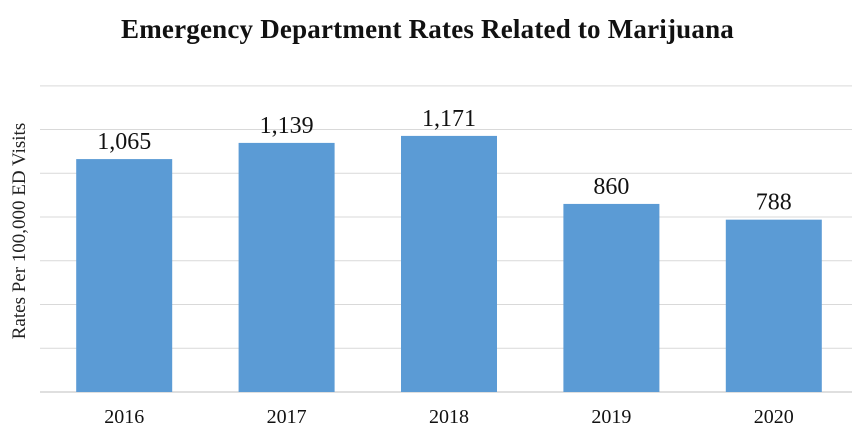 This screenshot has width=855, height=429. What do you see at coordinates (449, 119) in the screenshot?
I see `data-label-2018: 1,171` at bounding box center [449, 119].